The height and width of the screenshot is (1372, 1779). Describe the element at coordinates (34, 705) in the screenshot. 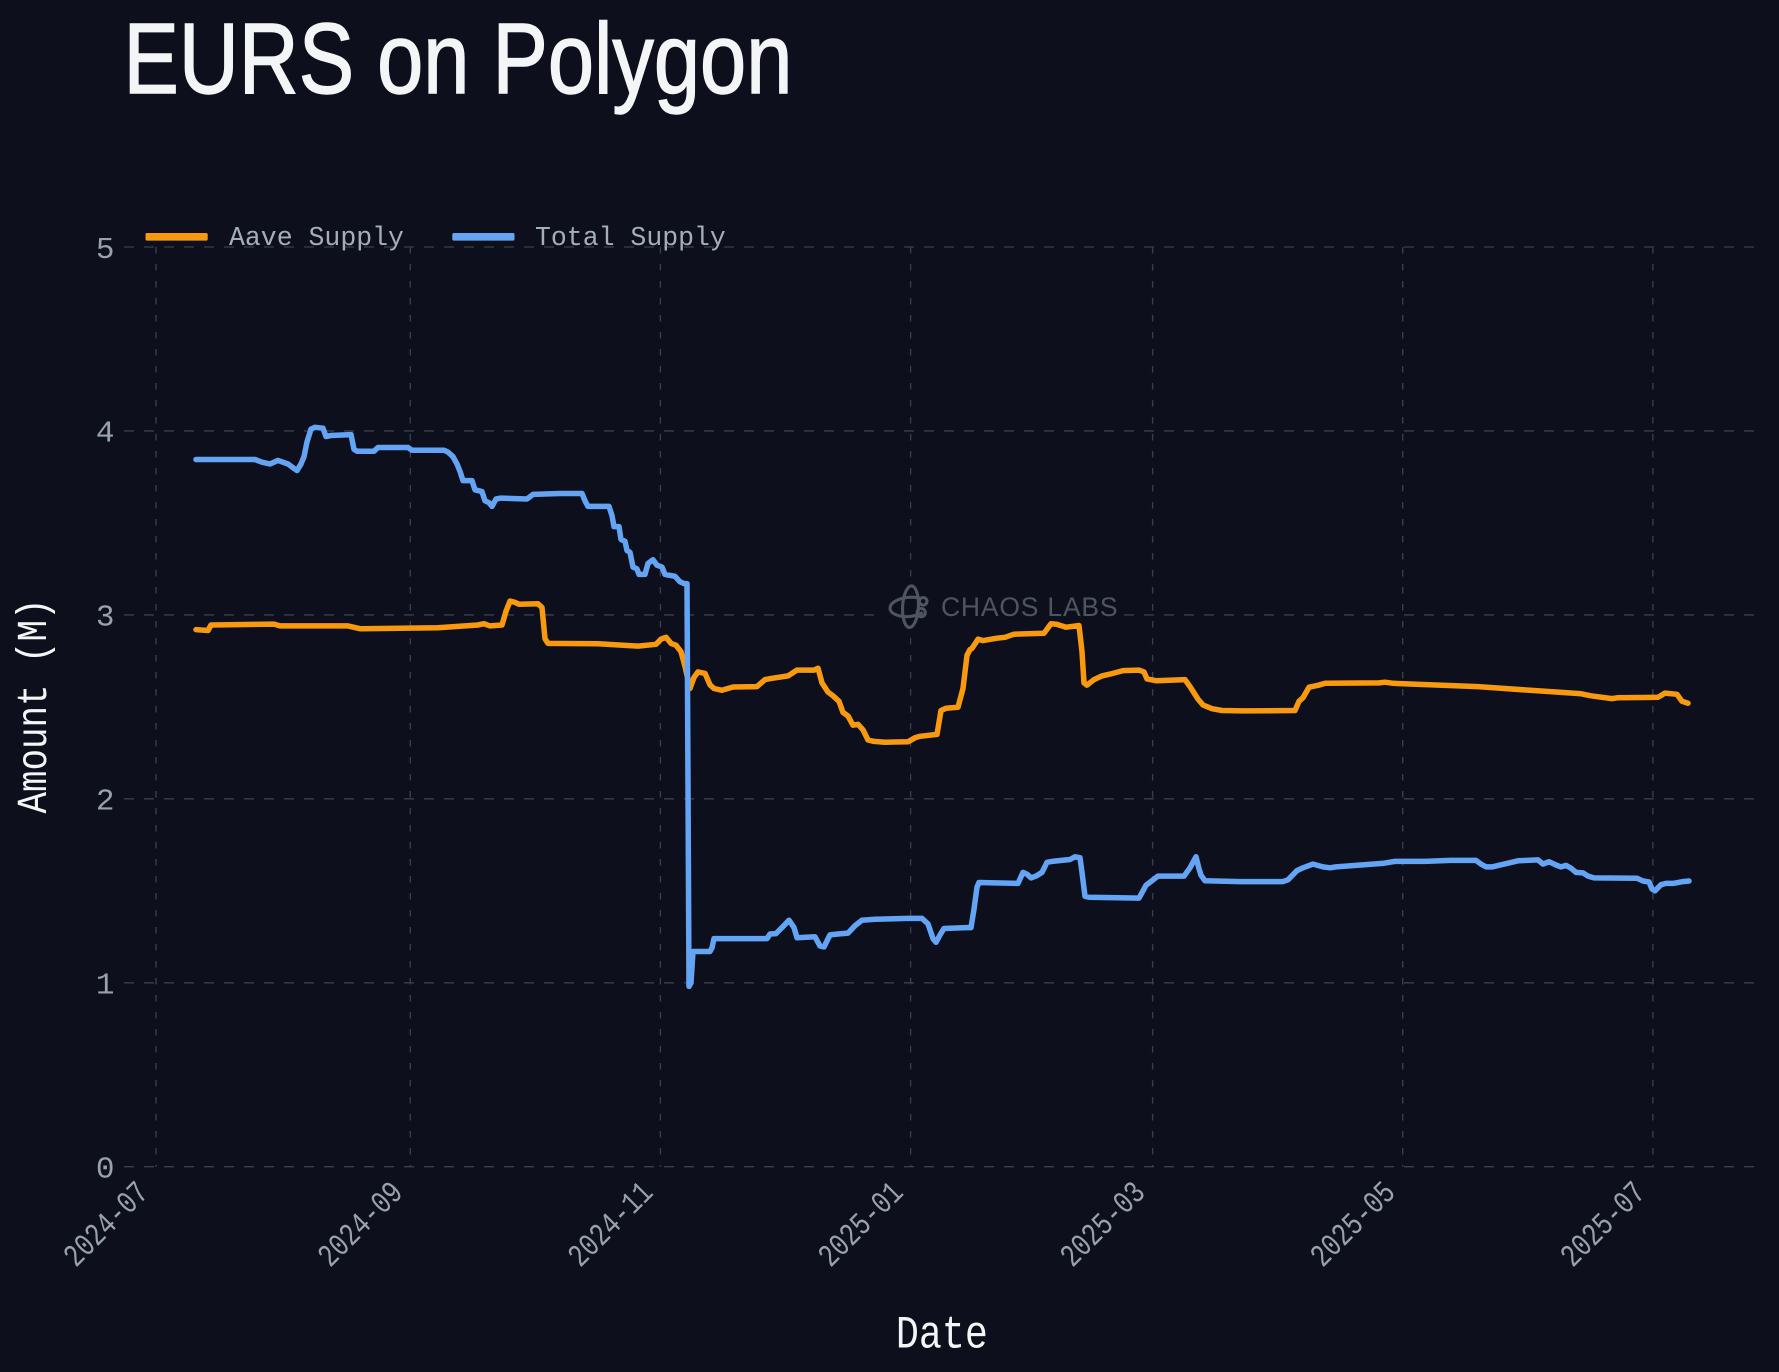

I see `svg-text: Amount (M)` at that location.